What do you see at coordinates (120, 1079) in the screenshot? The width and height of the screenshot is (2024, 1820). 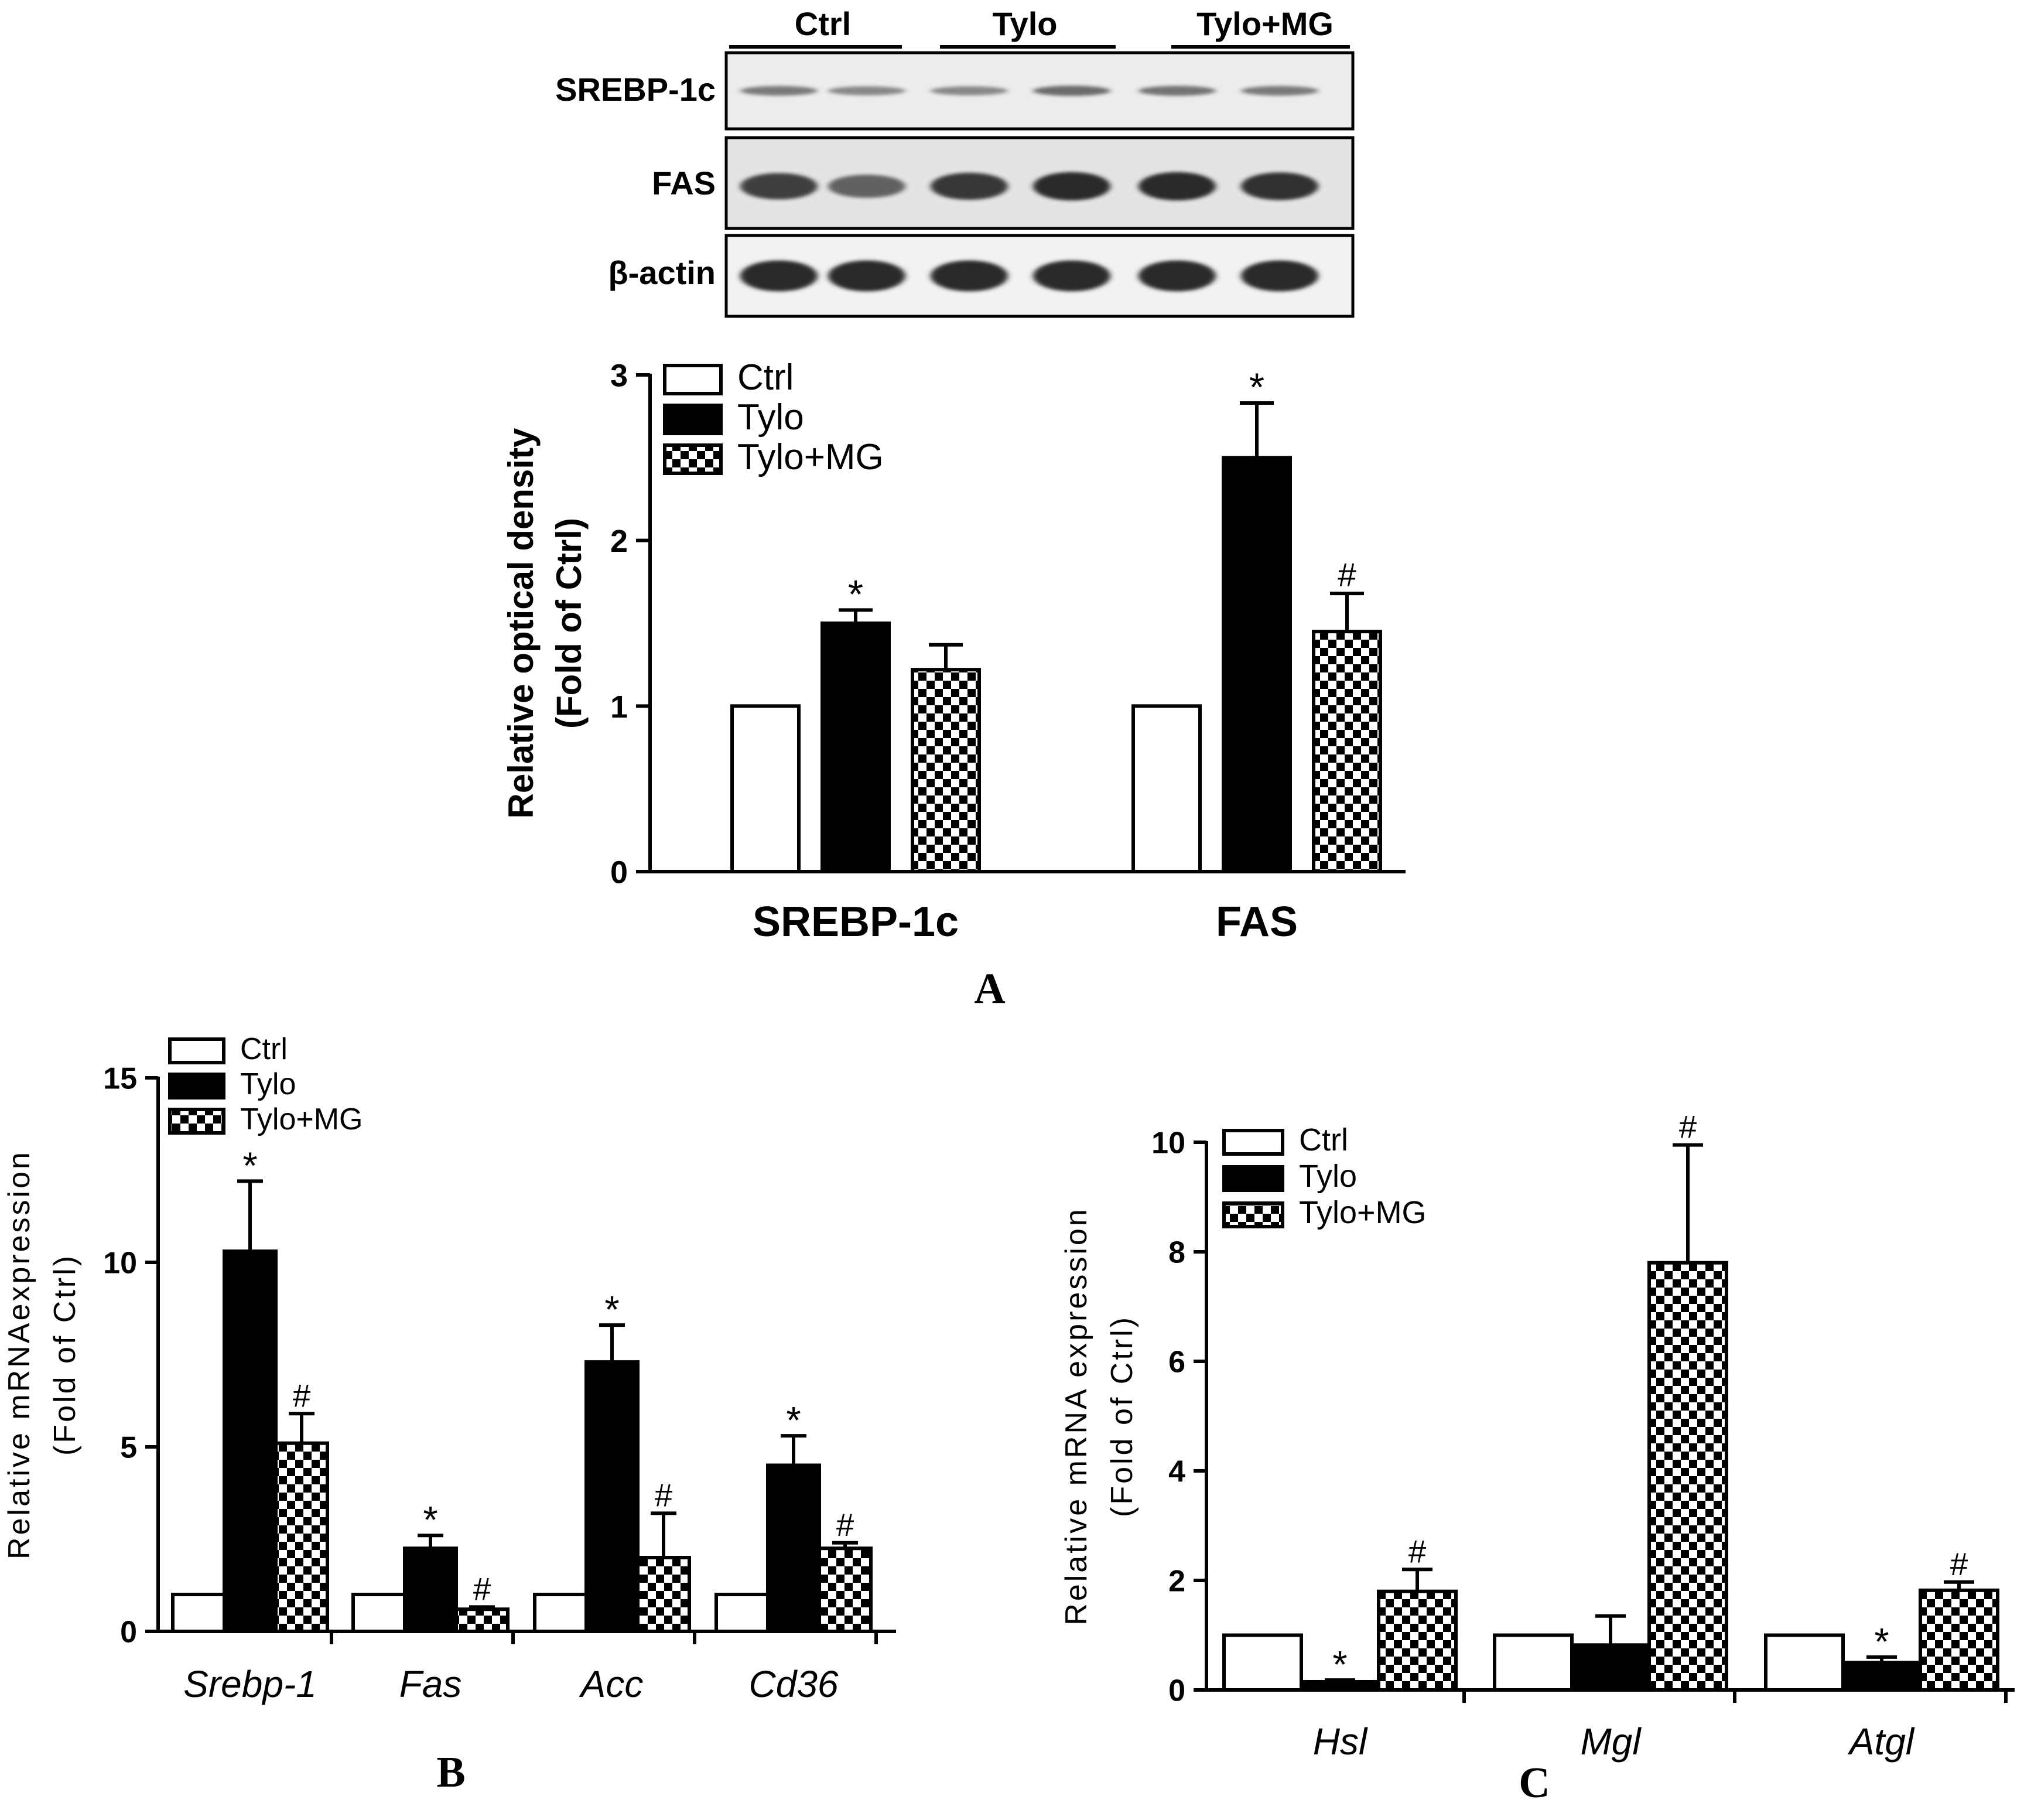 I see `y-tick-label: 15` at bounding box center [120, 1079].